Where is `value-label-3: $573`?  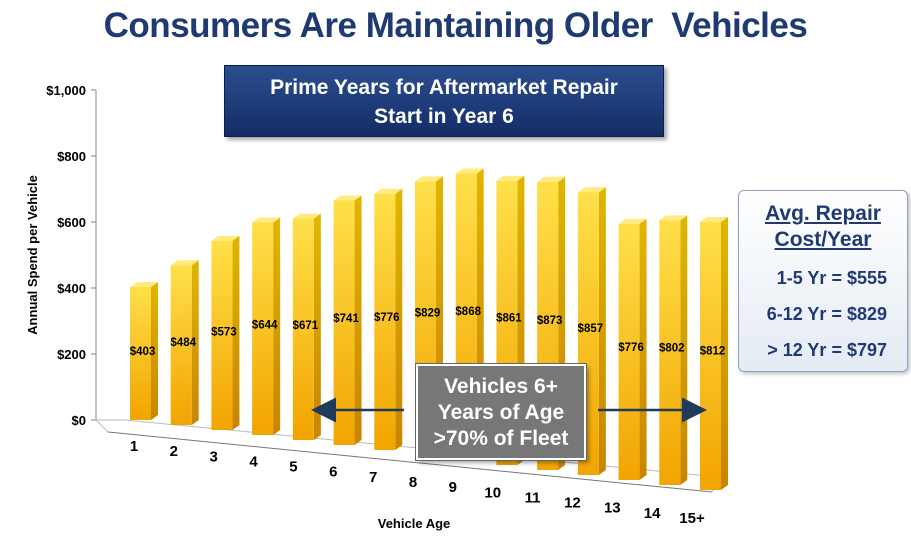
value-label-3: $573 is located at coordinates (224, 333).